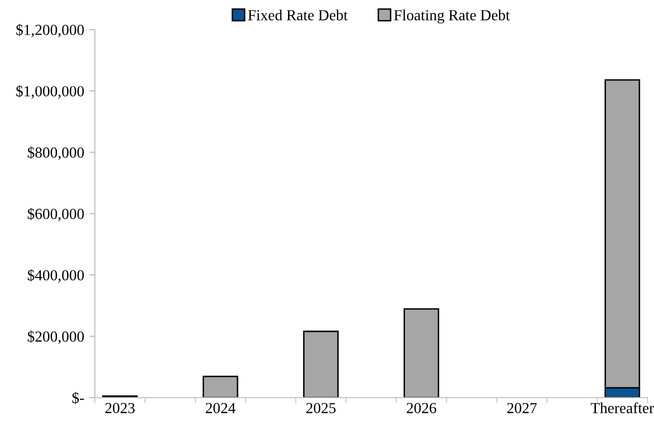  Describe the element at coordinates (56, 215) in the screenshot. I see `y-tick-label: $600,000` at that location.